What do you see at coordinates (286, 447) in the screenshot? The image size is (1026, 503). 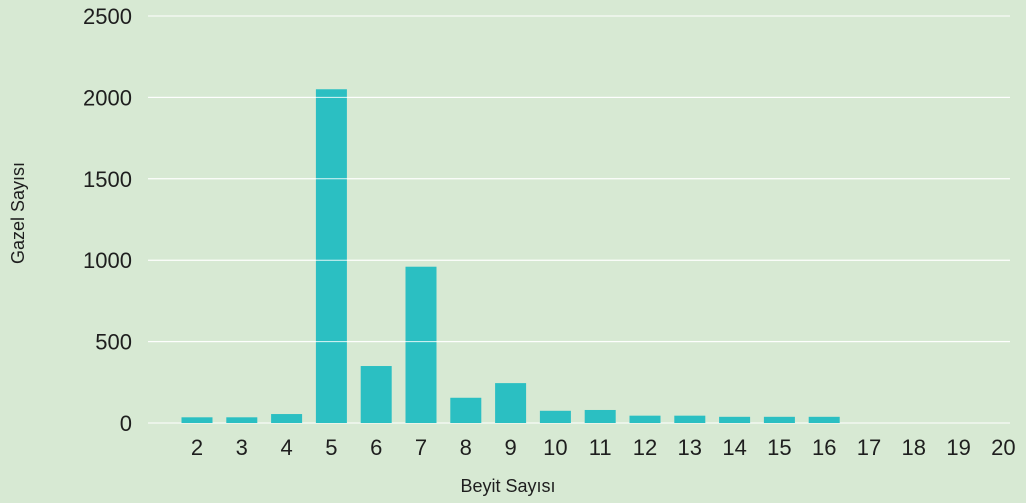 I see `x-tick-label: 4` at bounding box center [286, 447].